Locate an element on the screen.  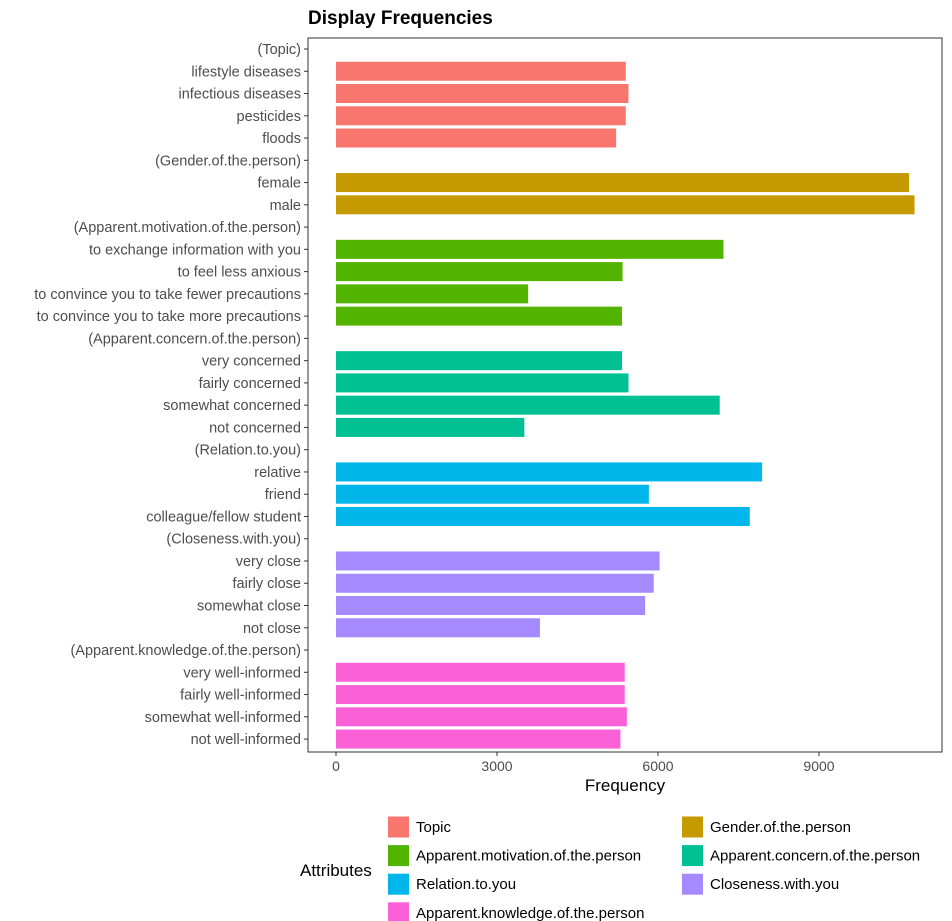
category-label: very well-informed is located at coordinates (242, 673).